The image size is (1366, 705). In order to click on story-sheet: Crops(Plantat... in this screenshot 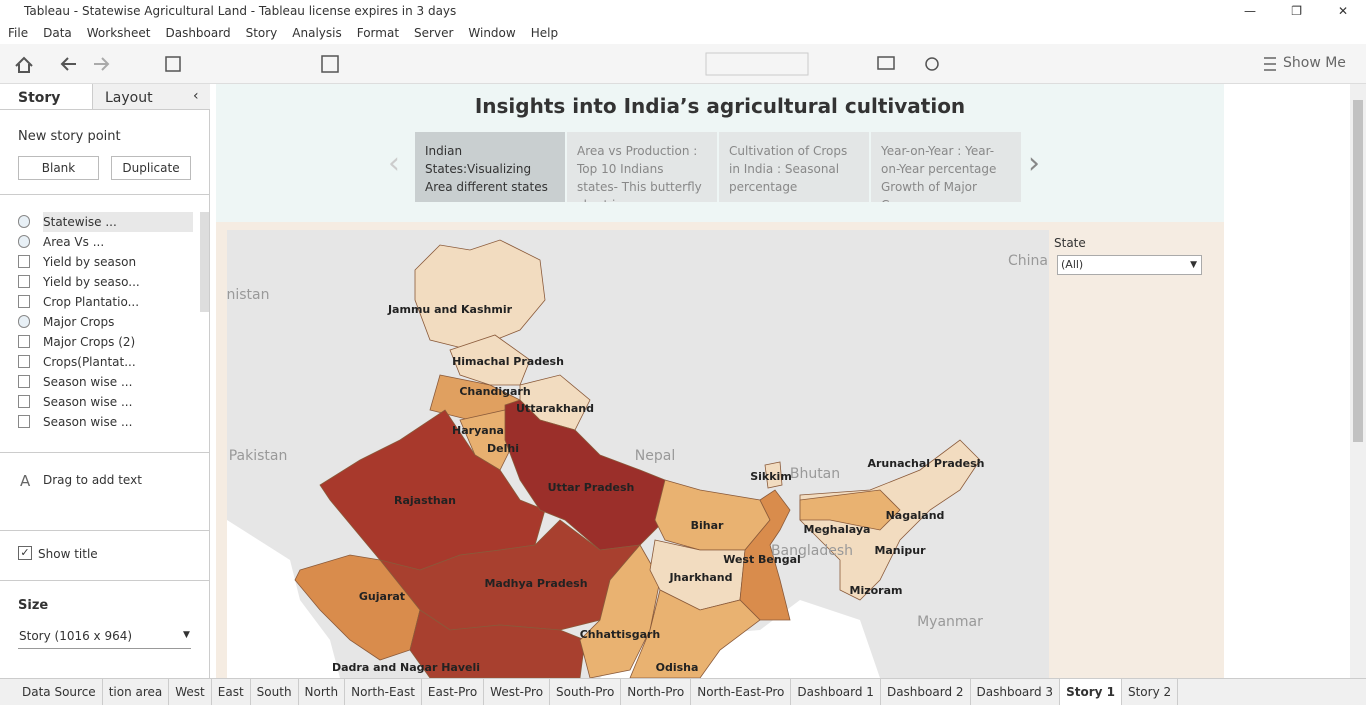, I will do `click(89, 362)`.